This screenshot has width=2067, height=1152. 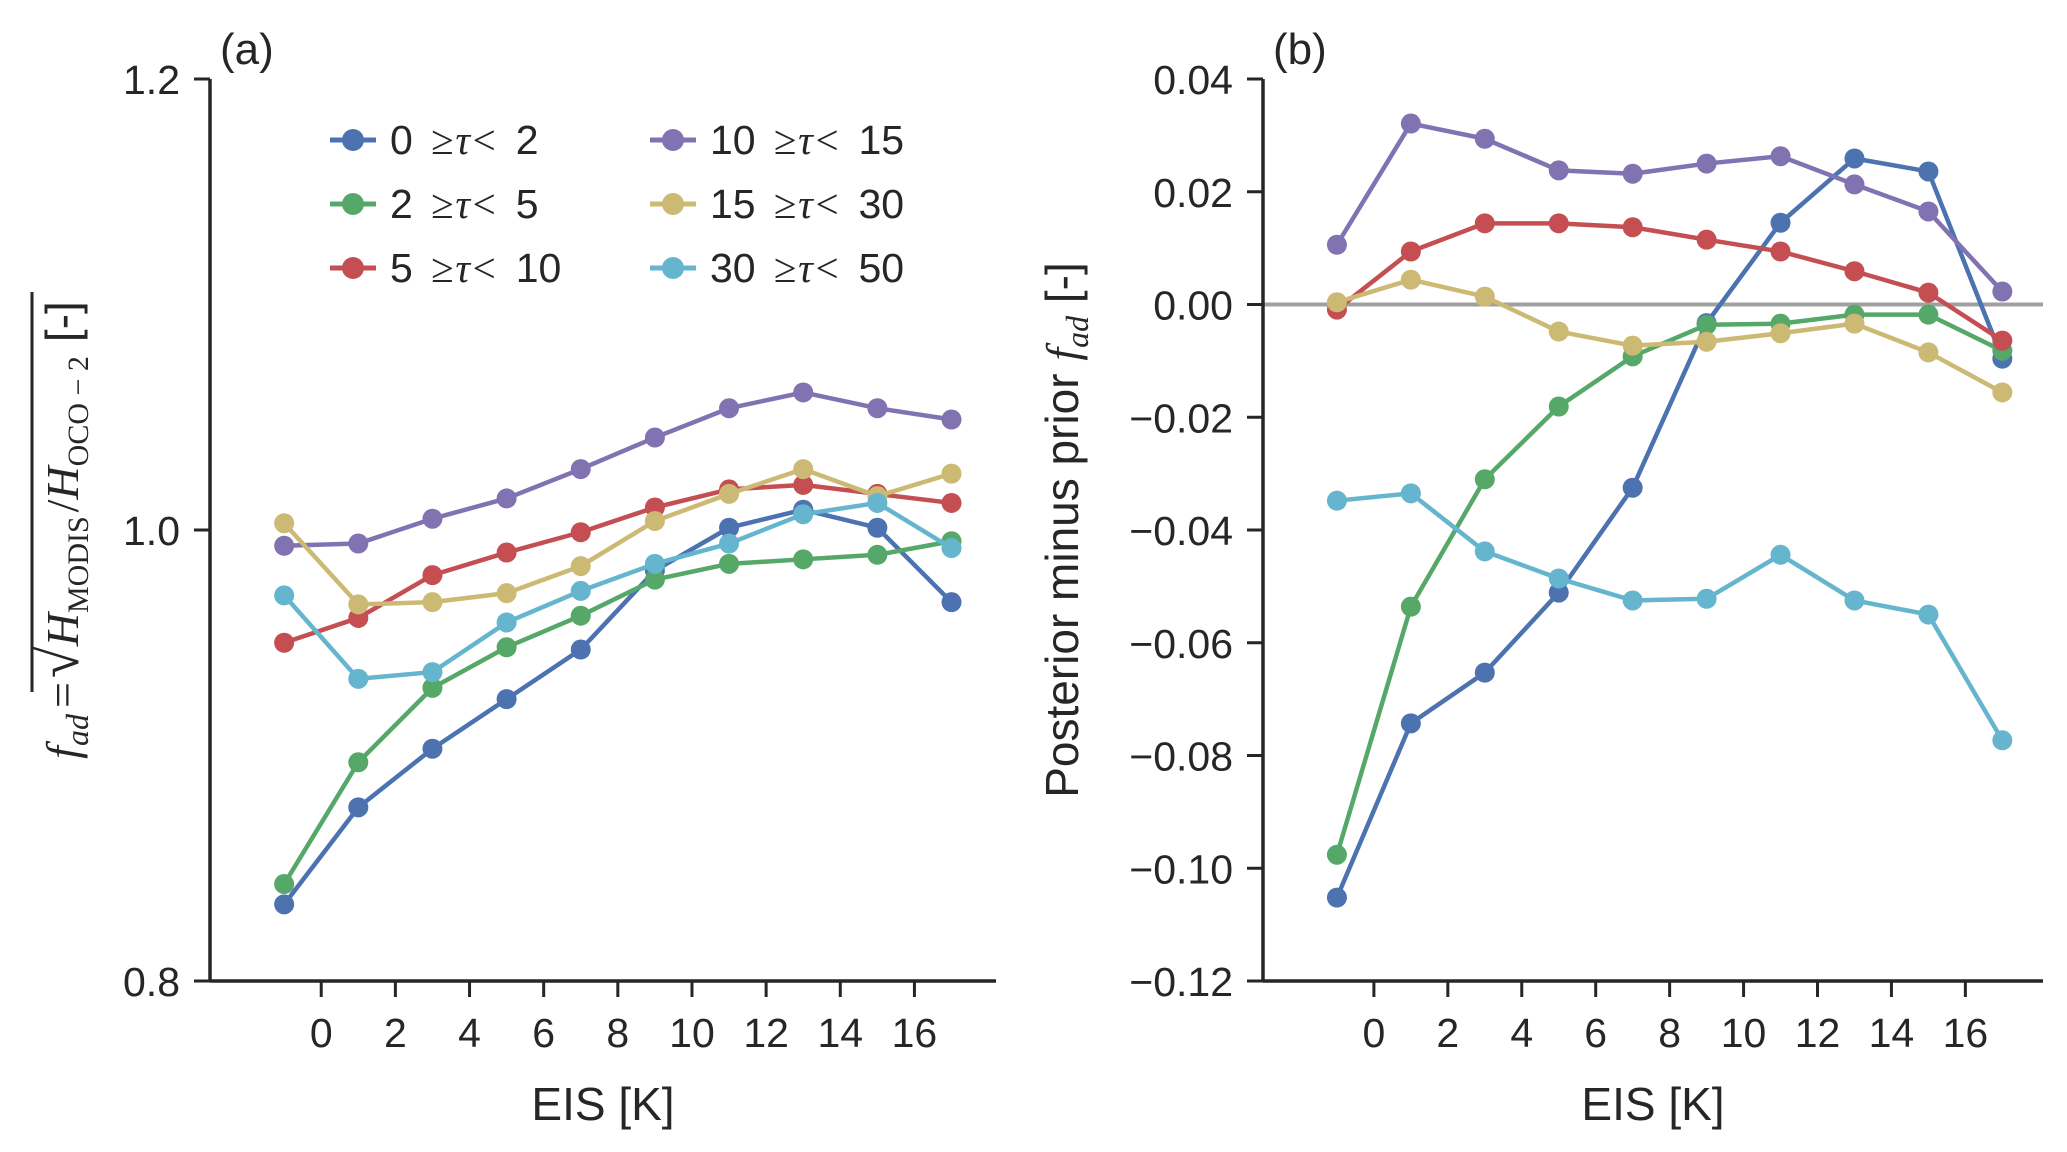 I want to click on panel-a-x-axis-label: EIS [K], so click(x=602, y=1104).